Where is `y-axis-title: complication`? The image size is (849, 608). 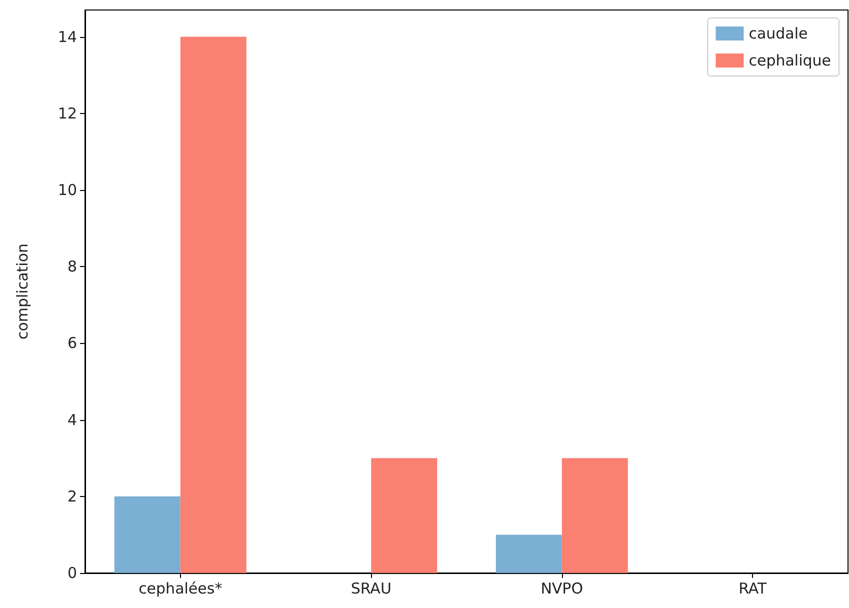
y-axis-title: complication is located at coordinates (23, 291).